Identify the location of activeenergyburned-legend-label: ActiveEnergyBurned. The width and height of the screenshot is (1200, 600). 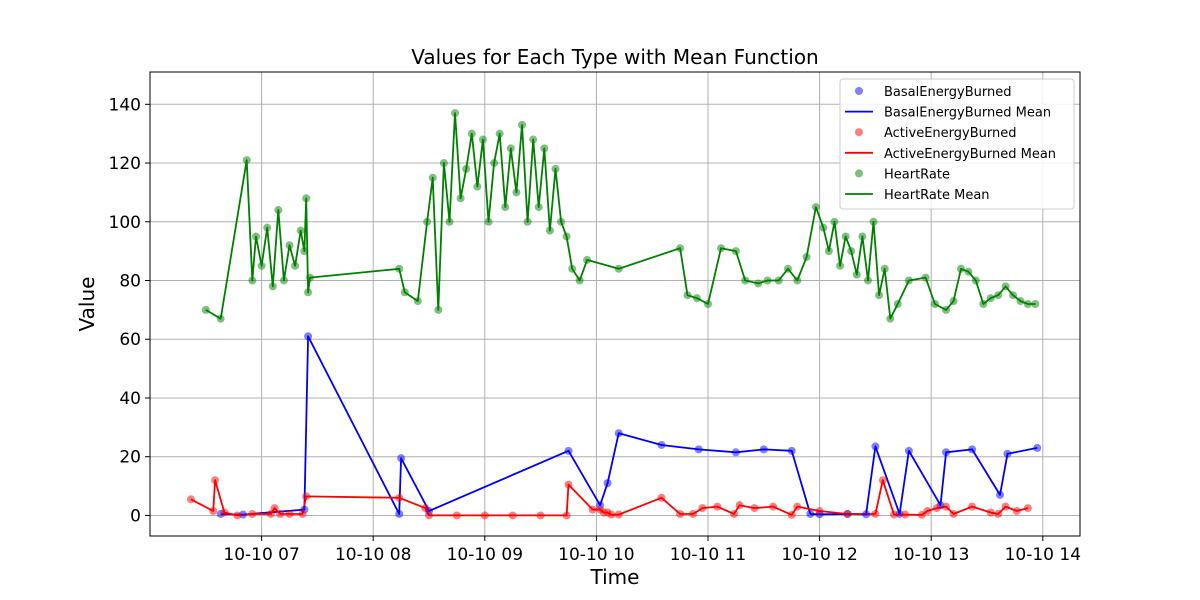
(950, 133).